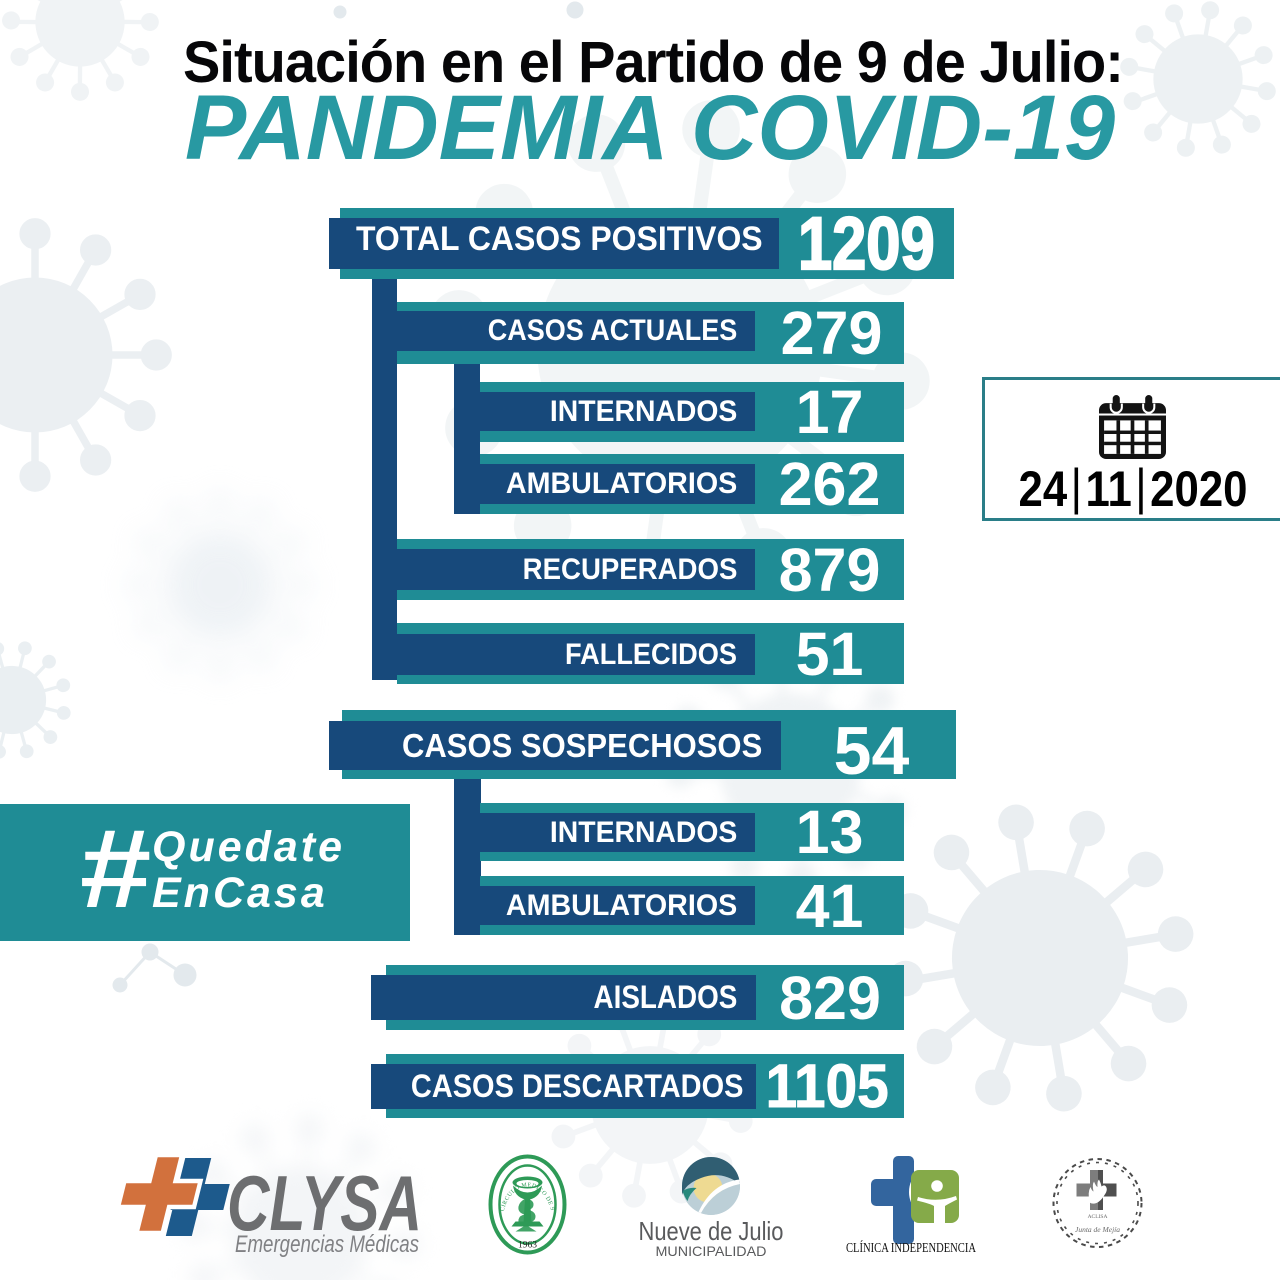 The height and width of the screenshot is (1280, 1280). I want to click on svg-text: CLÍNICA INDEPENDENCIA, so click(911, 1247).